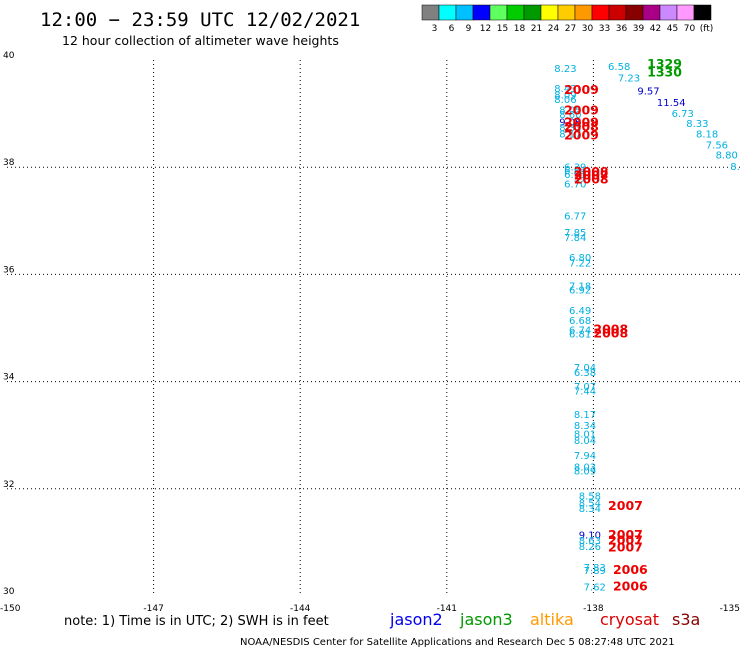 The width and height of the screenshot is (740, 650). I want to click on colorbar-label: 70, so click(690, 29).